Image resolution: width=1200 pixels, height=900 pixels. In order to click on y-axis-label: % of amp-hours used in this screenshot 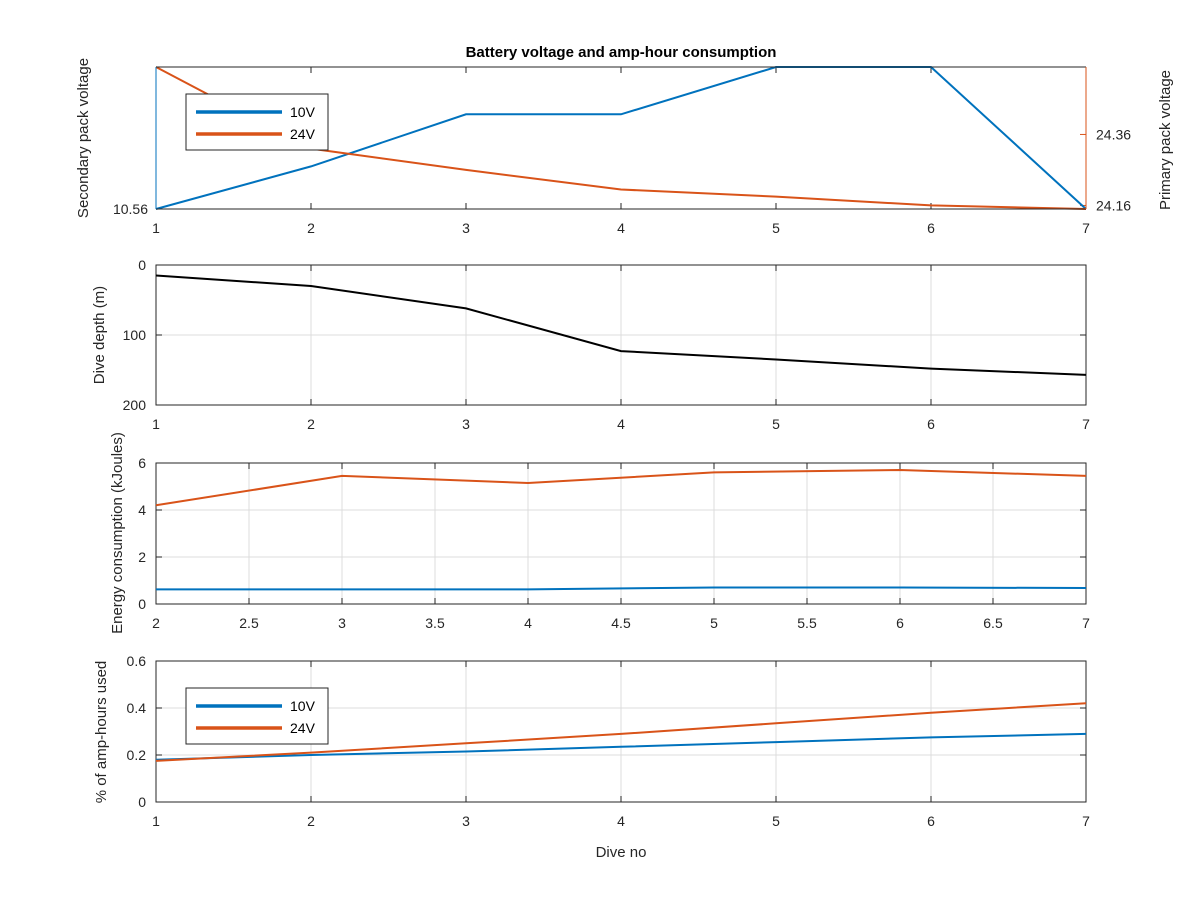, I will do `click(101, 732)`.